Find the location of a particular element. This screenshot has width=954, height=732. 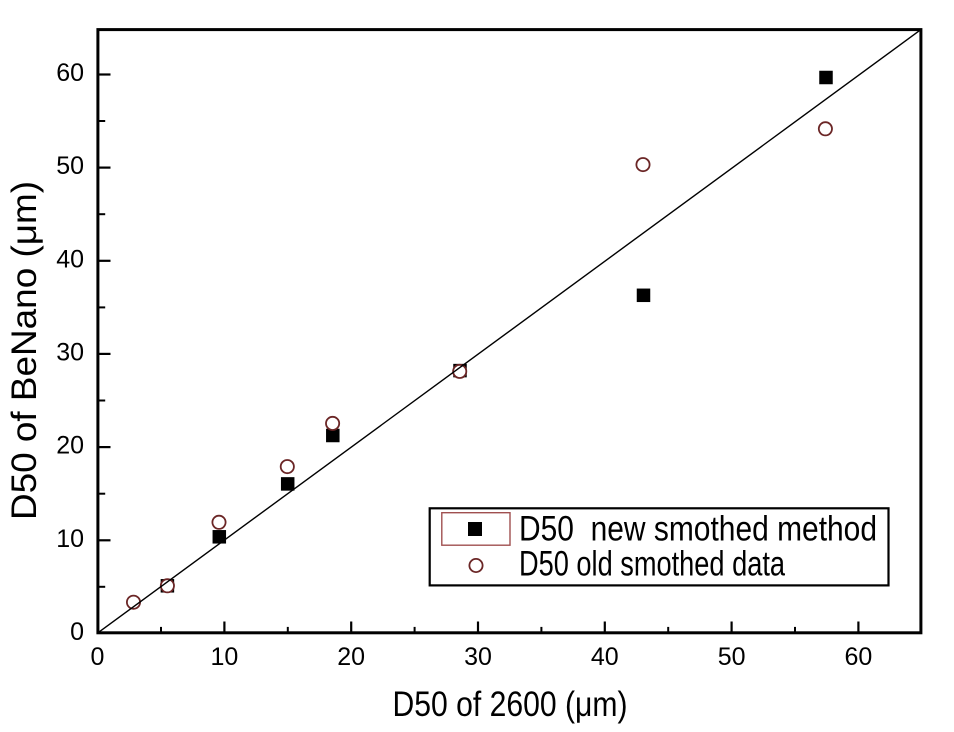

svg-text: D50 old smothed data is located at coordinates (652, 564).